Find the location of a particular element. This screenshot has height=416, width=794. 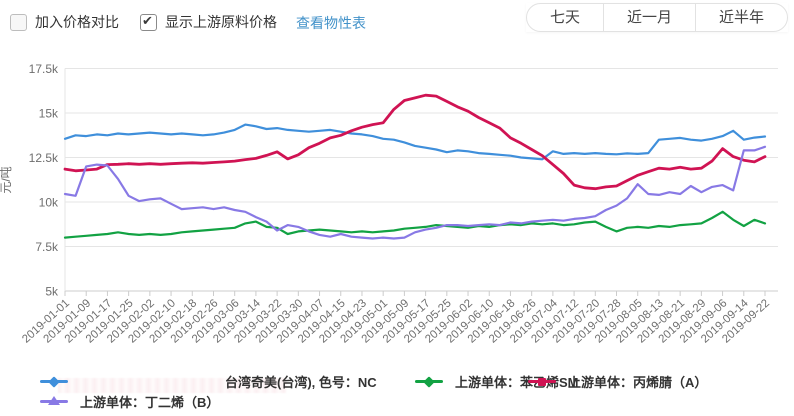

upstream-checkbox-row: 显示上游原料价格 is located at coordinates (208, 22).